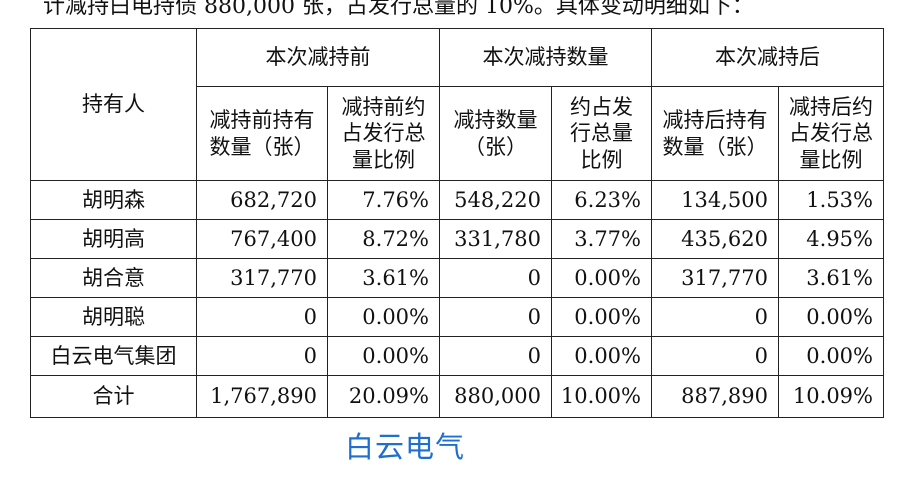  I want to click on group-header-before: 本次减持前, so click(318, 57).